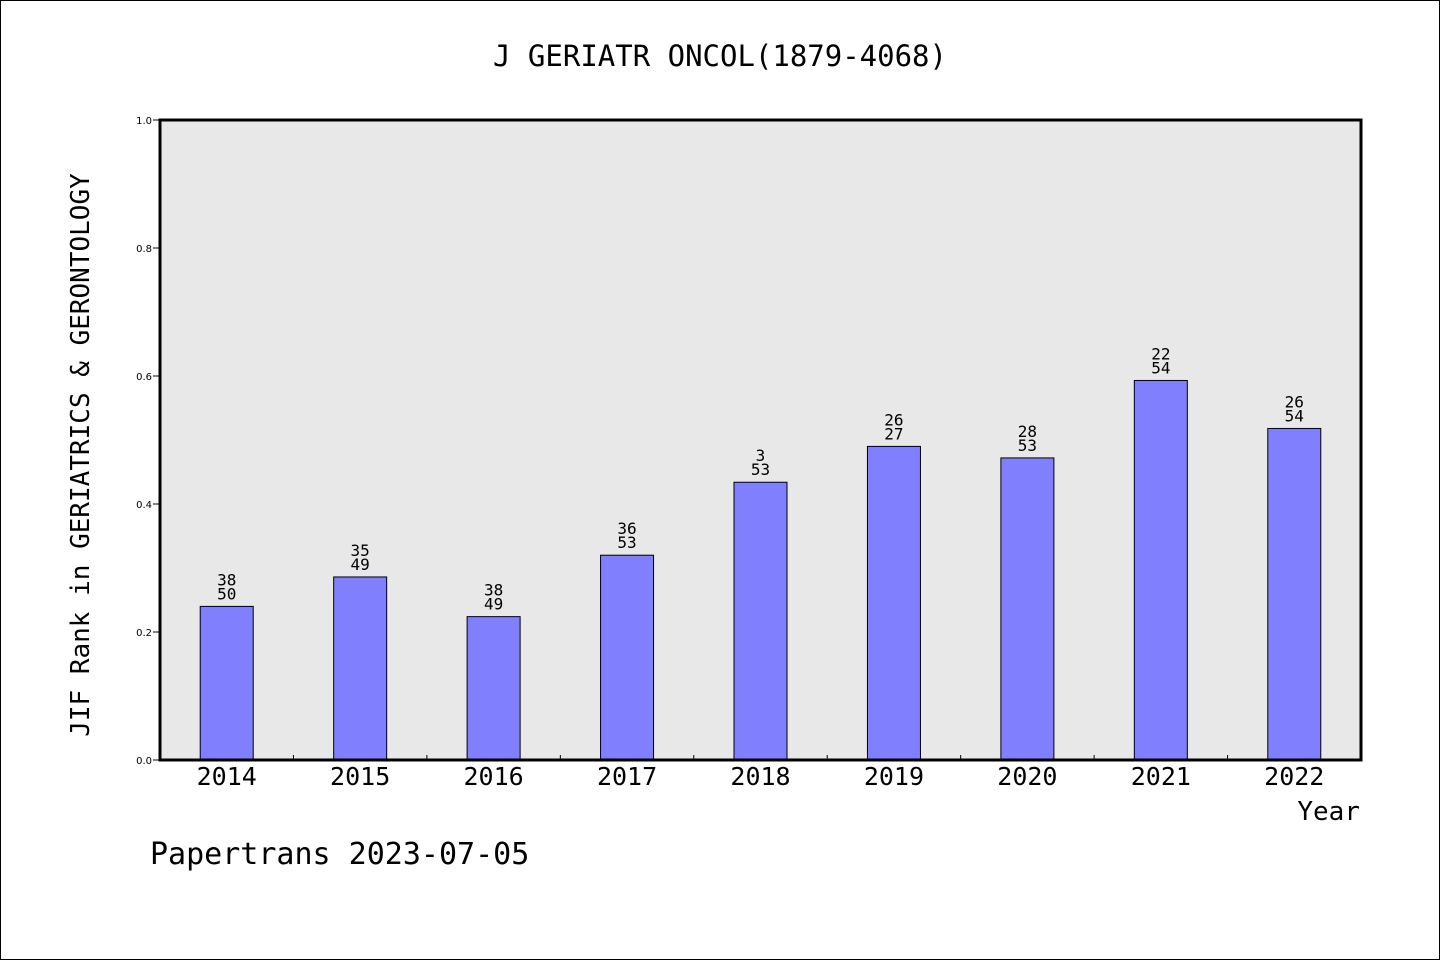 This screenshot has width=1440, height=960. I want to click on bar-total-label: 27, so click(893, 433).